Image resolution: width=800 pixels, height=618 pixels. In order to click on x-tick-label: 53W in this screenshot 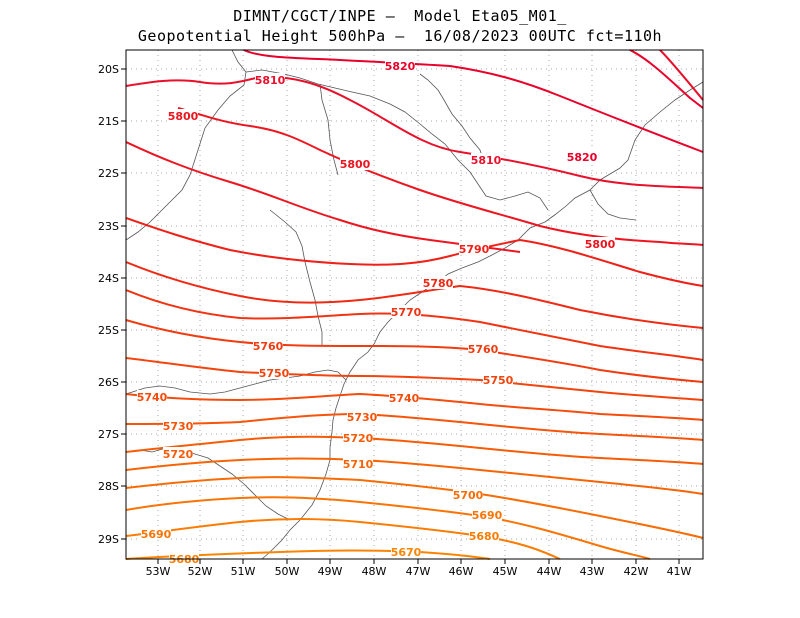, I will do `click(158, 571)`.